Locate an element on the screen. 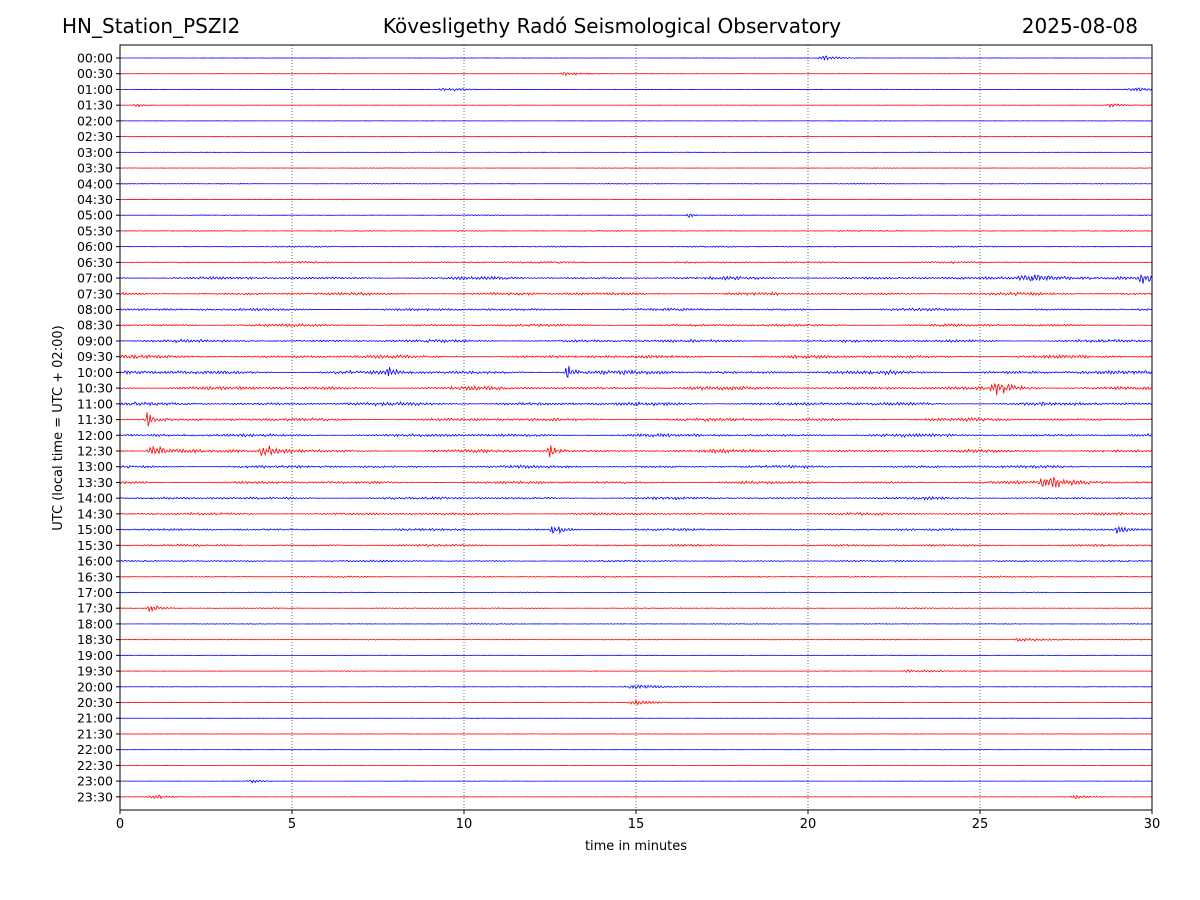 Image resolution: width=1200 pixels, height=900 pixels. trace-1930 is located at coordinates (636, 671).